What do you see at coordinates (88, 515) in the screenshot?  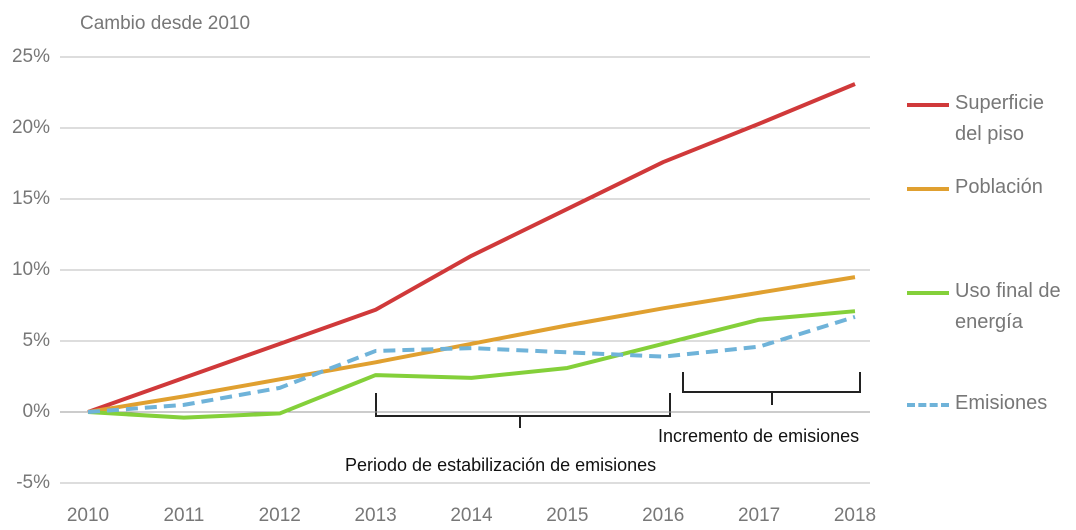 I see `x-tick-label: 2010` at bounding box center [88, 515].